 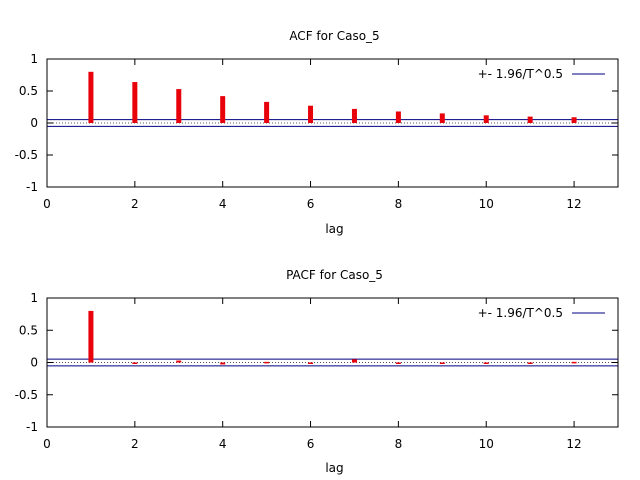 What do you see at coordinates (399, 204) in the screenshot?
I see `acf-xtick-label: 8` at bounding box center [399, 204].